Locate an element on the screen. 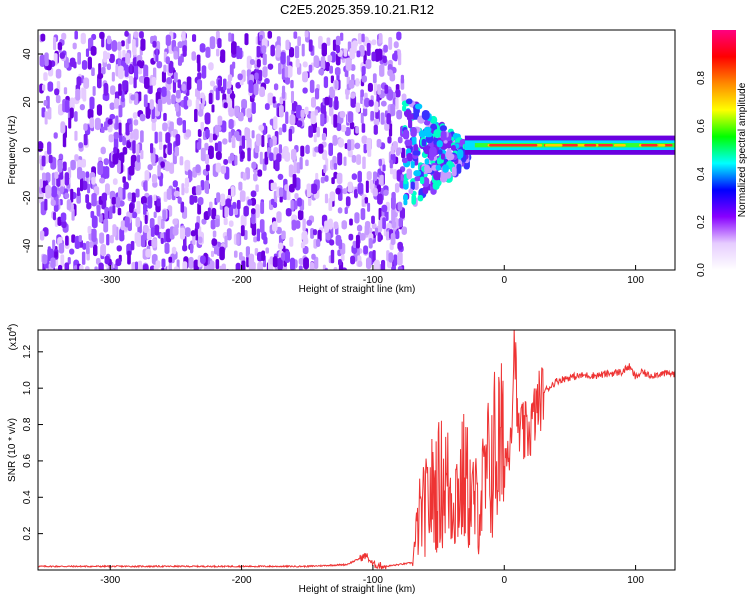  y-tick-label: 0.4 is located at coordinates (27, 497).